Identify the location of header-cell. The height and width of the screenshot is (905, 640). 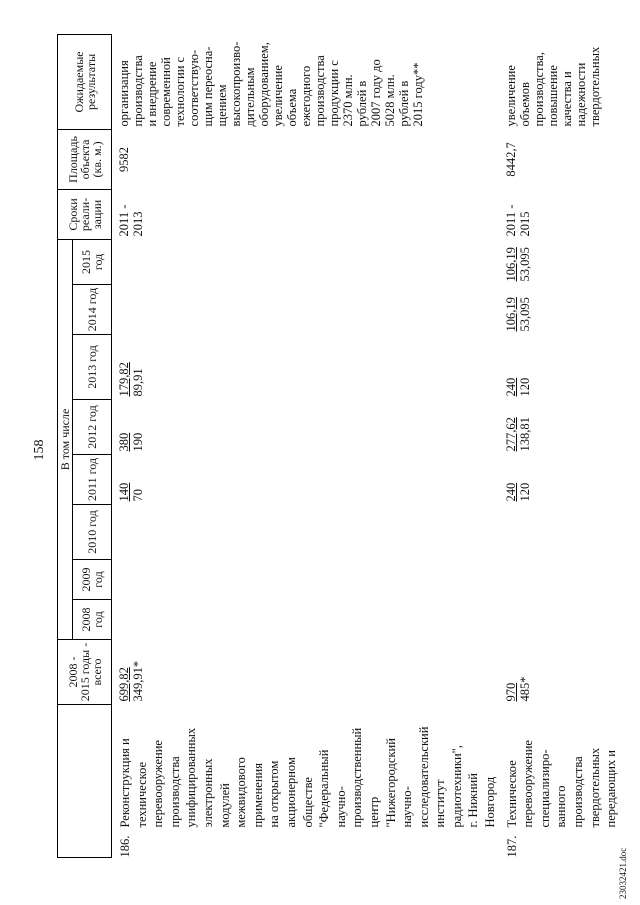
(84, 781).